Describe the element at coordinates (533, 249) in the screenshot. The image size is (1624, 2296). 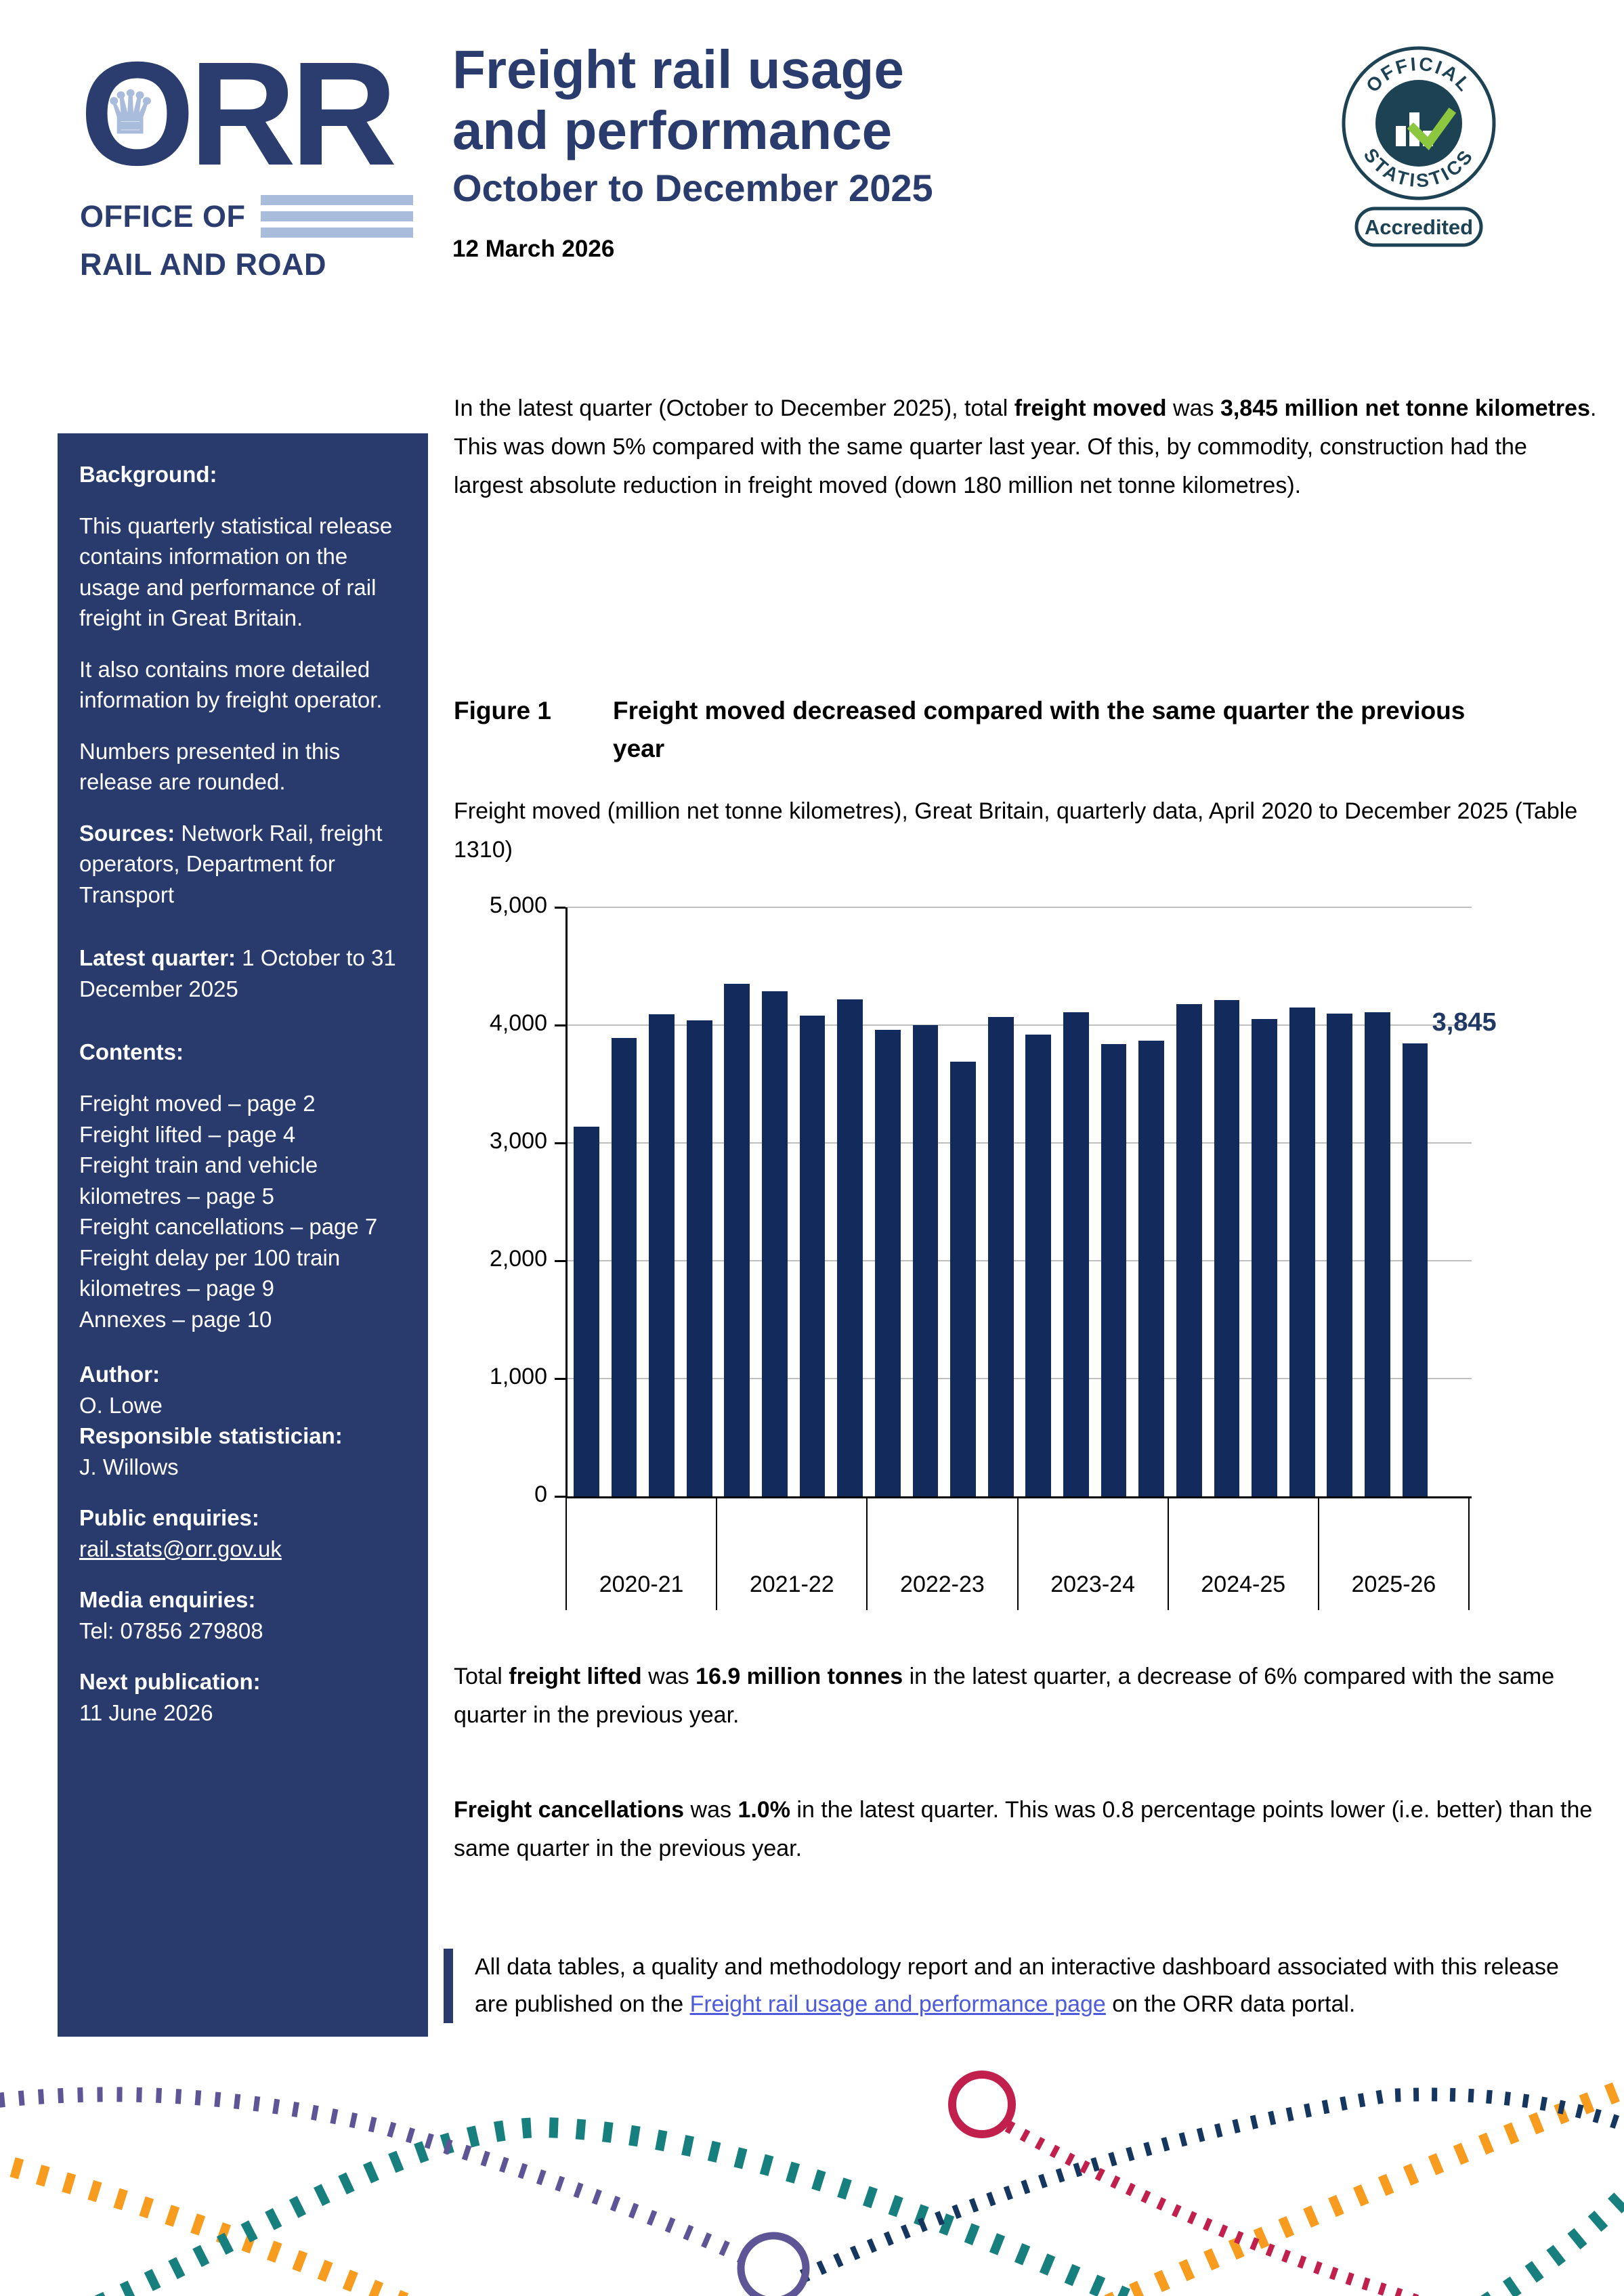
I see `release-date: 12 March 2026` at that location.